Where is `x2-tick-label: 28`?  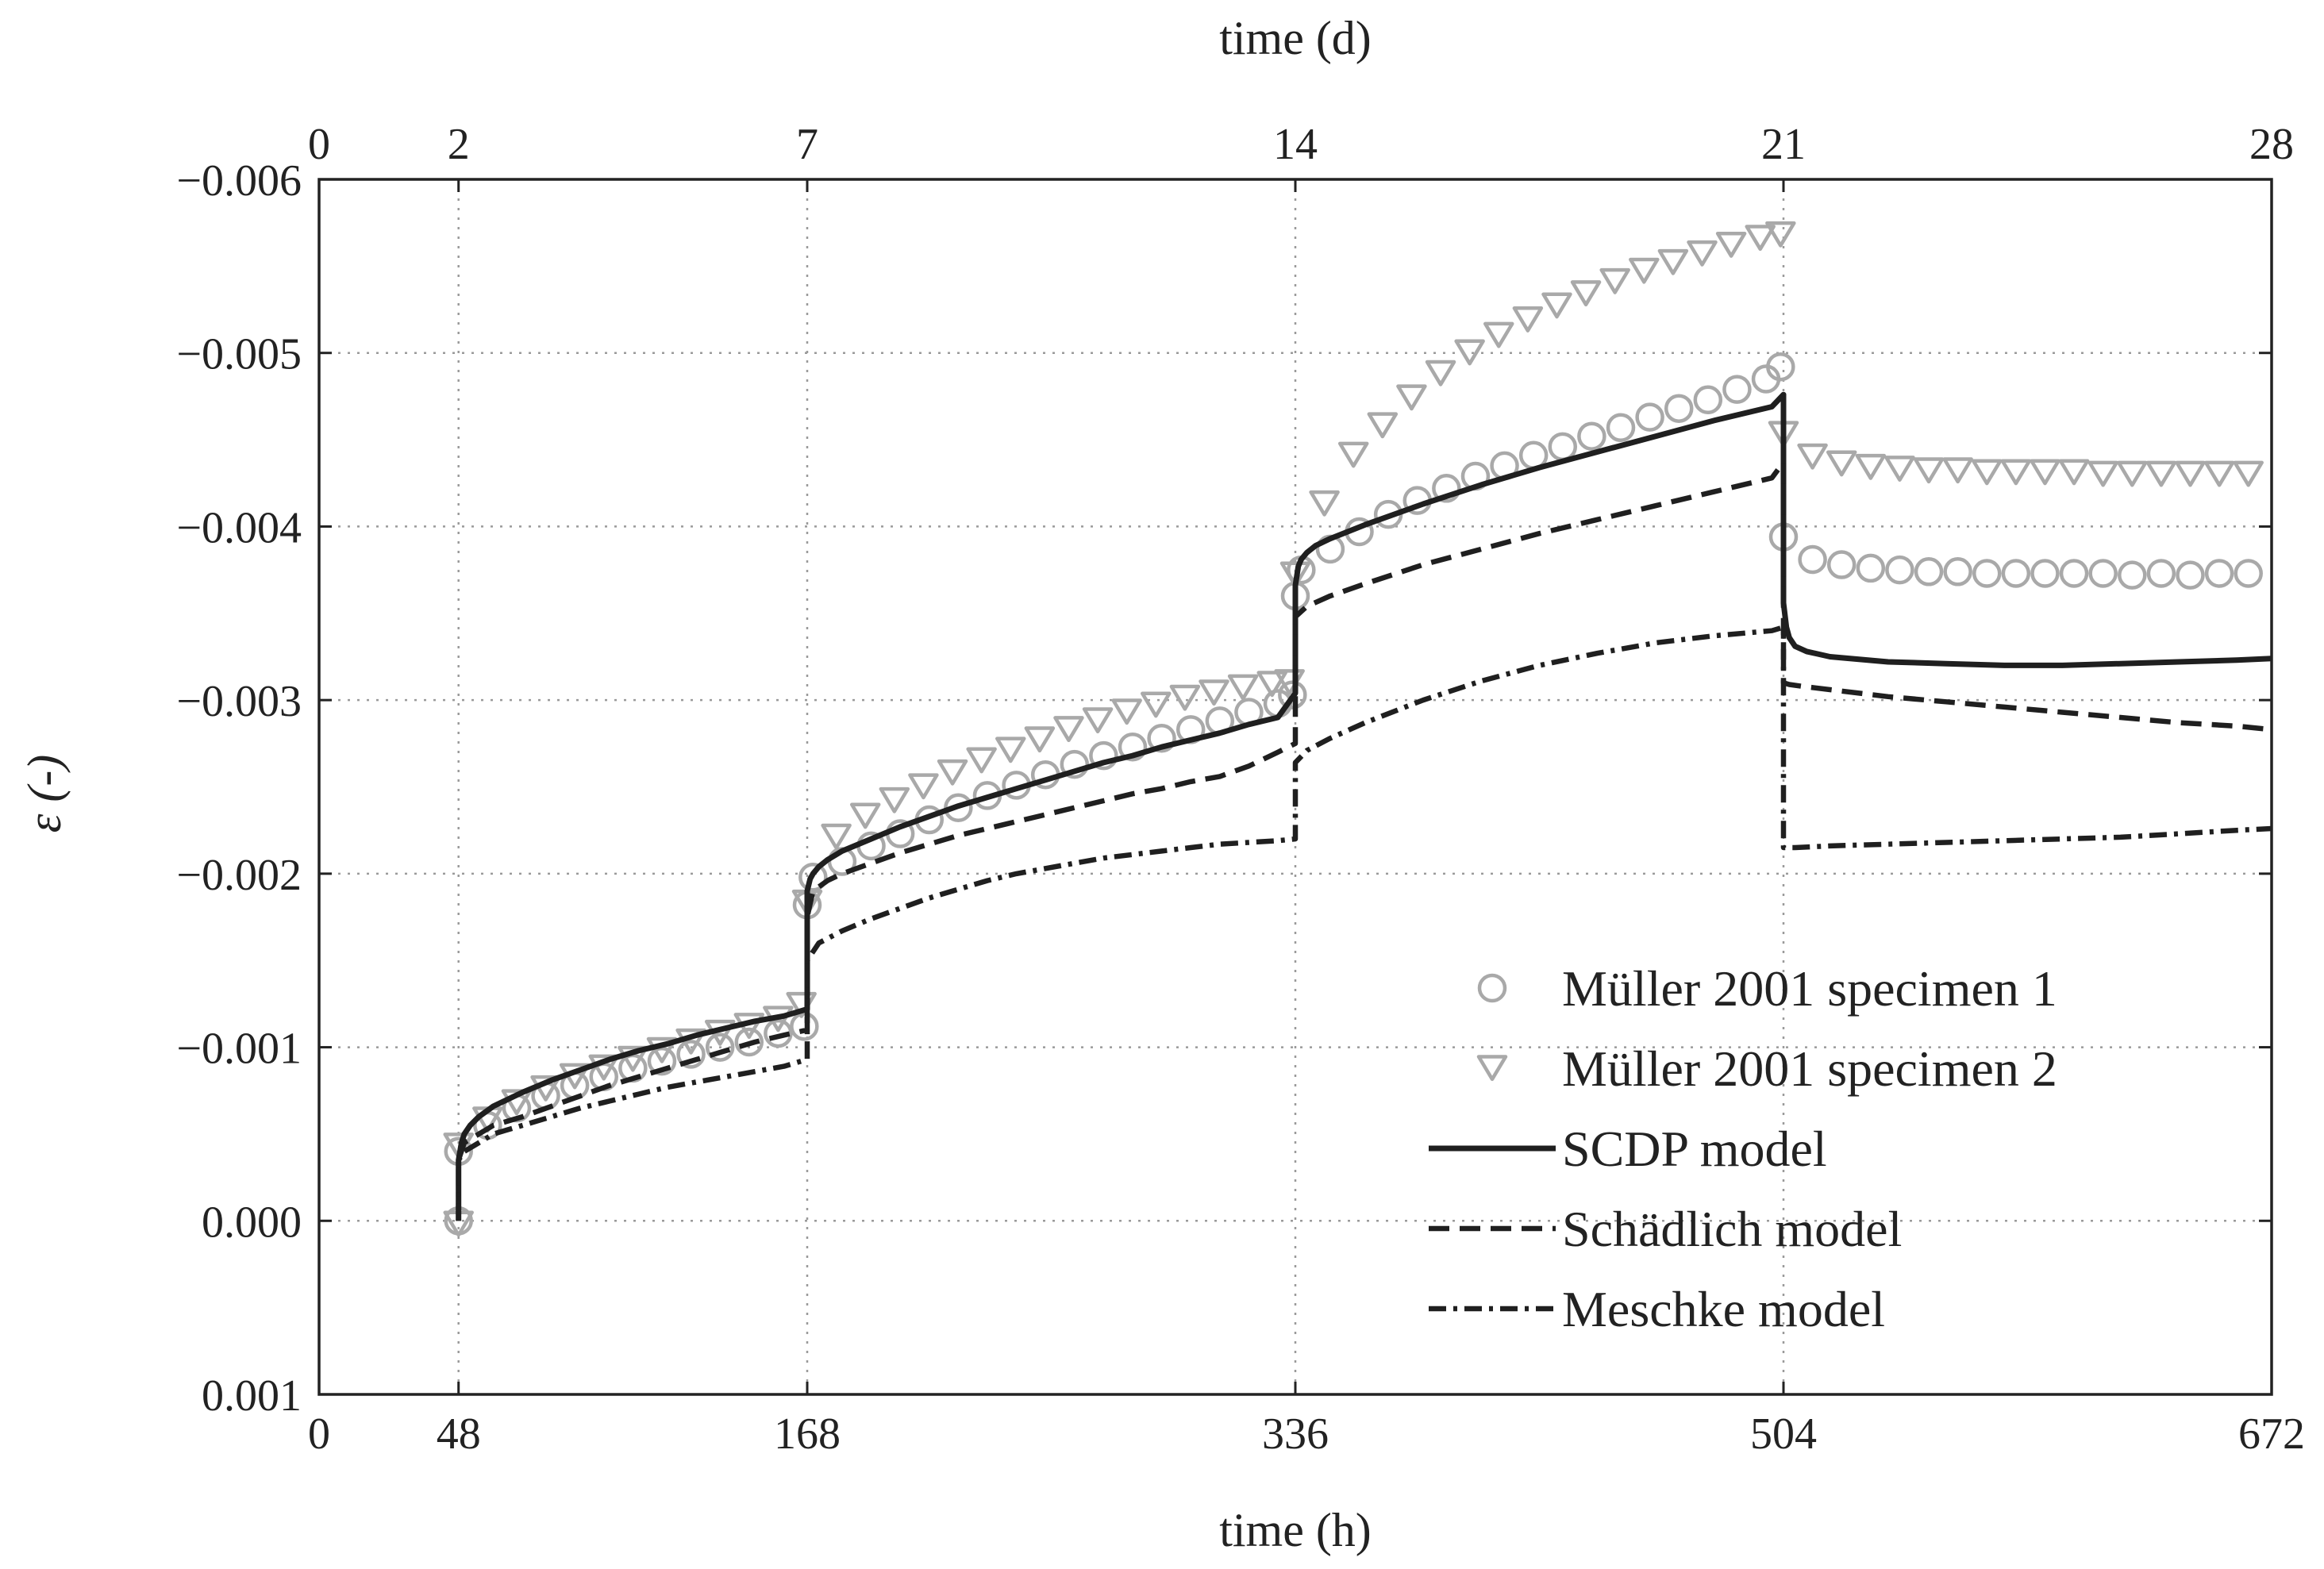
x2-tick-label: 28 is located at coordinates (2271, 144).